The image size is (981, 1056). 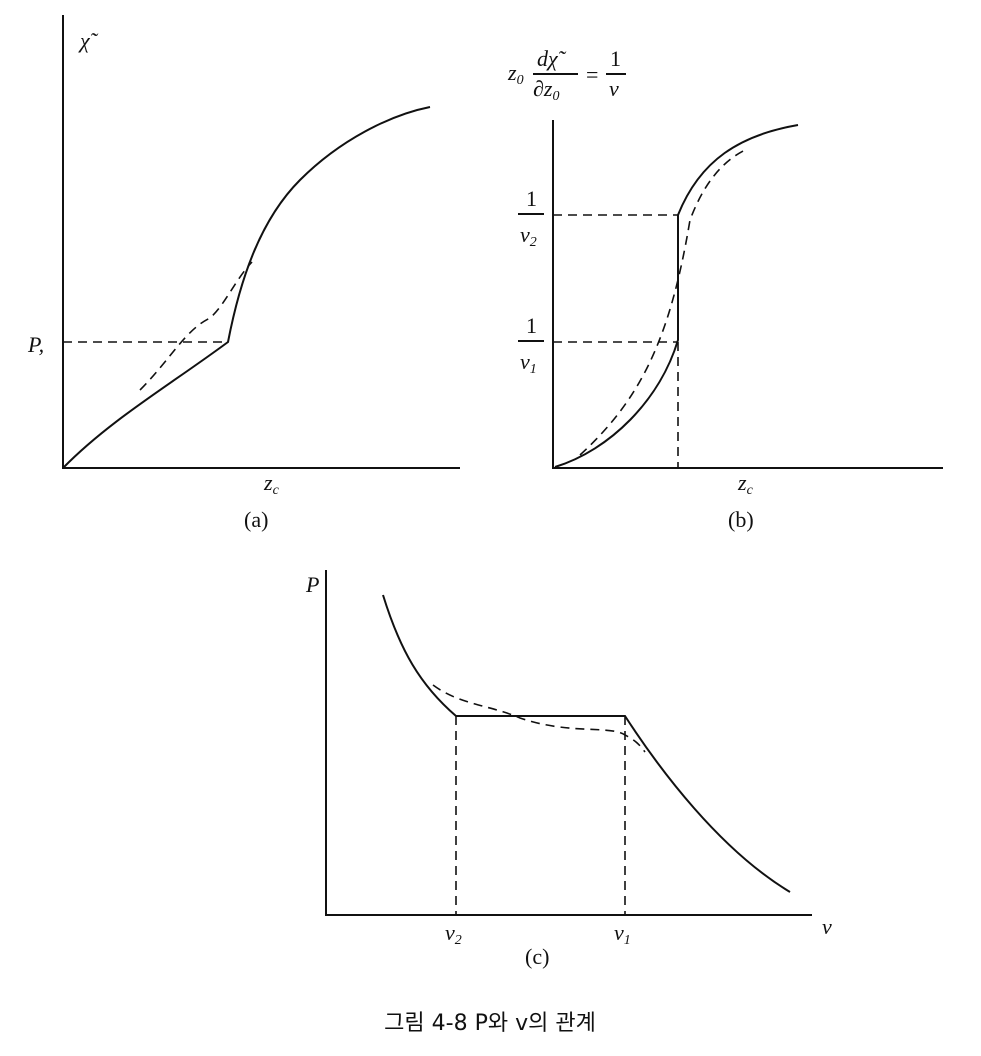 I want to click on dashed-levels, so click(x=616, y=341).